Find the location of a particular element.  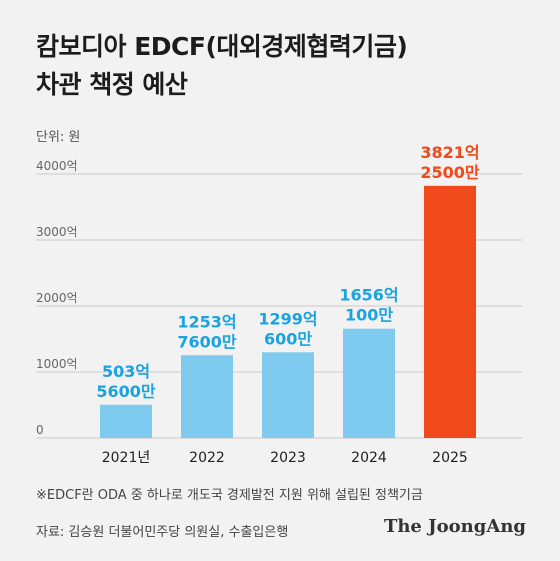

x-tick-label: 2023 is located at coordinates (288, 458).